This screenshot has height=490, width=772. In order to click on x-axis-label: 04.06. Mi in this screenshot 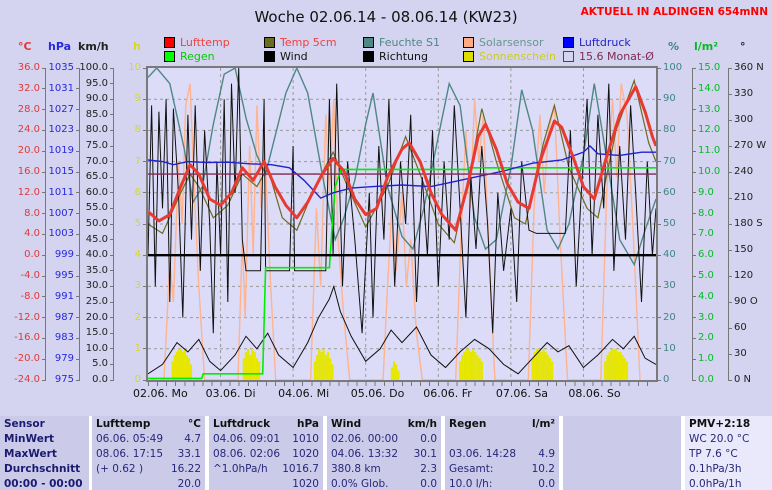, I will do `click(304, 393)`.